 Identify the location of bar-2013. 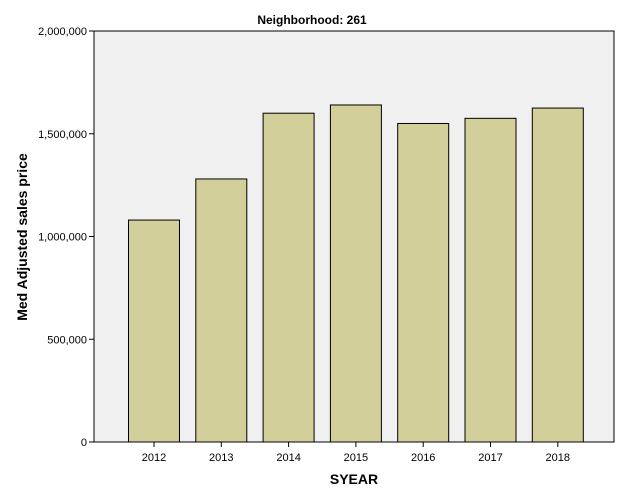
(221, 310).